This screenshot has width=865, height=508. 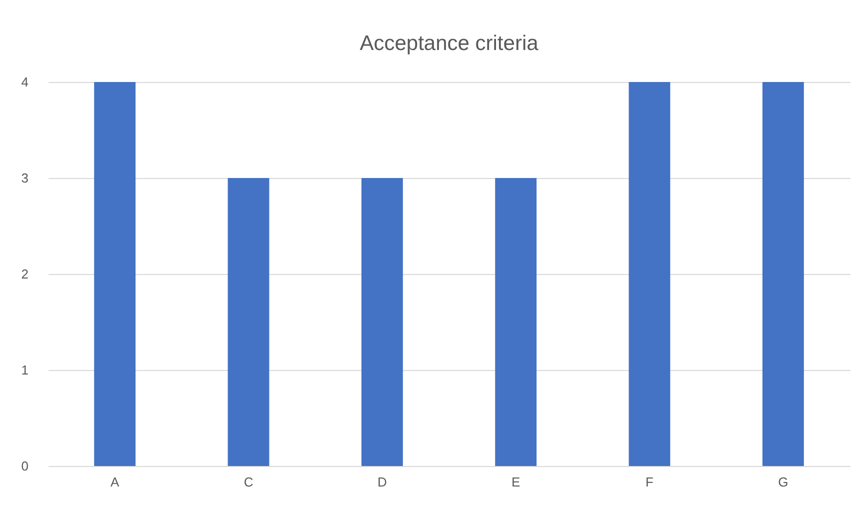 I want to click on x-tick-label: A, so click(x=115, y=482).